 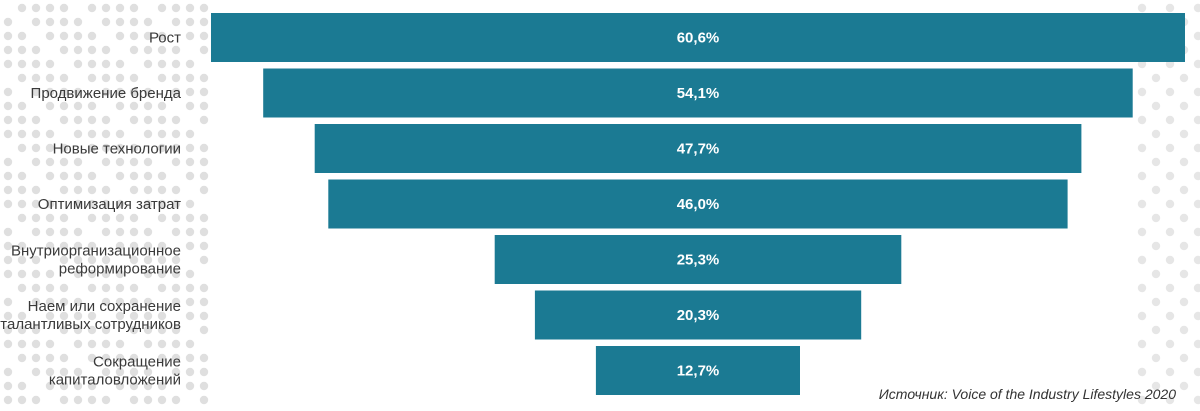 I want to click on value-label: 12,7%, so click(x=698, y=371).